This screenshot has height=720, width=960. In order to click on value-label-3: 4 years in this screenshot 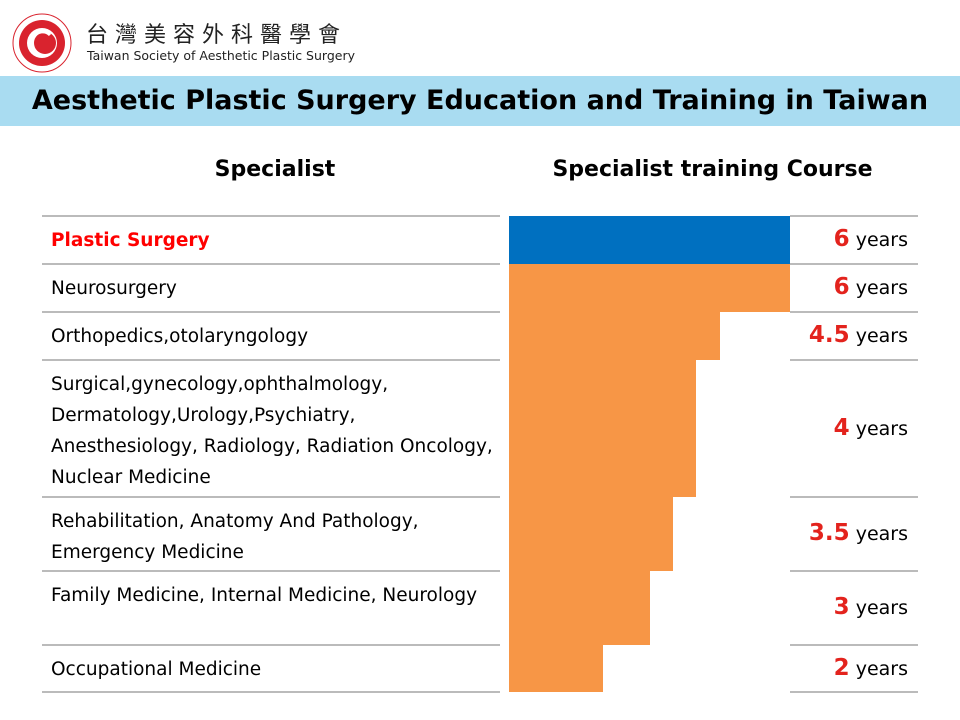, I will do `click(849, 428)`.